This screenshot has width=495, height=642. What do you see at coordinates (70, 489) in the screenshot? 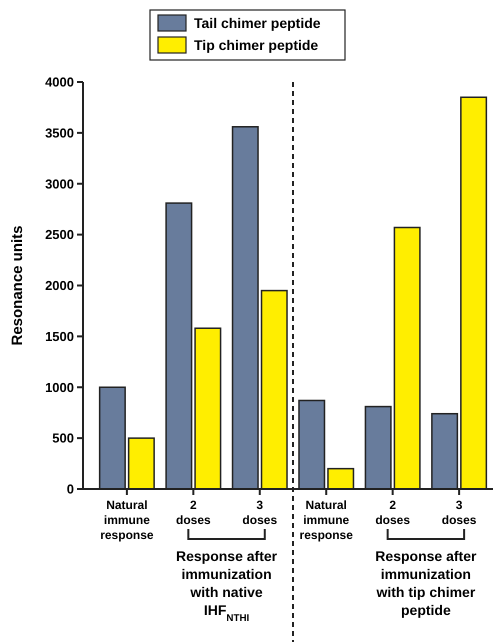
I see `y-tick-label: 0` at bounding box center [70, 489].